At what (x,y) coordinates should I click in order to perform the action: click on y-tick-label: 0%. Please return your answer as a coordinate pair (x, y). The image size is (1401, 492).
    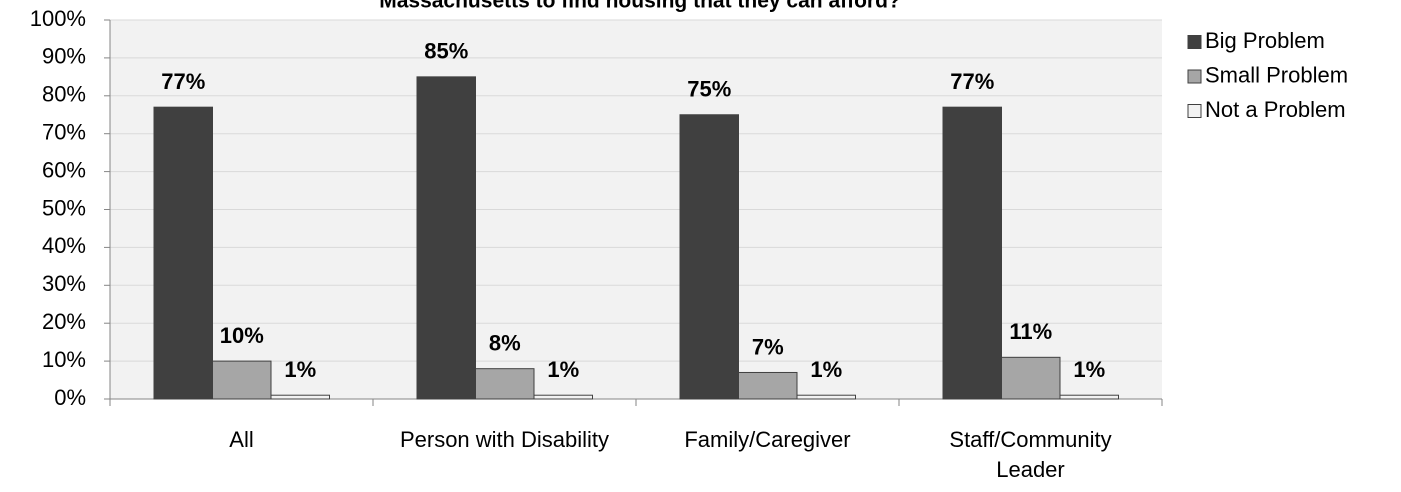
    Looking at the image, I should click on (70, 397).